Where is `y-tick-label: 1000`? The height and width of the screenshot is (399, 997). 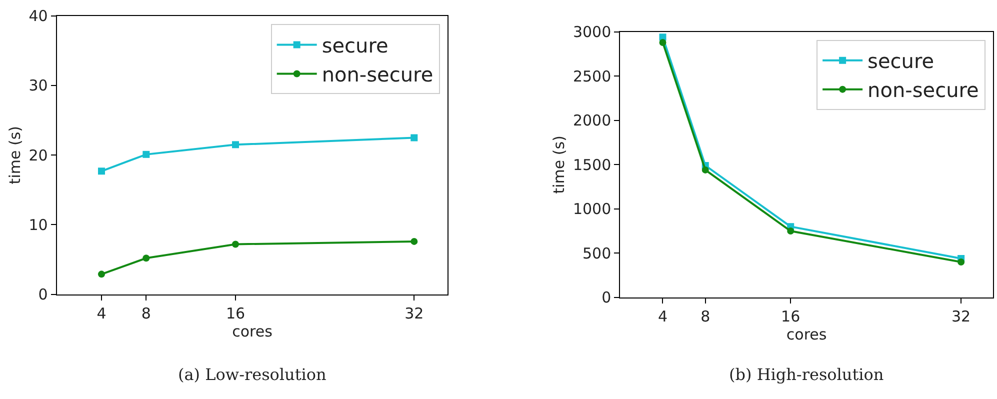 y-tick-label: 1000 is located at coordinates (592, 209).